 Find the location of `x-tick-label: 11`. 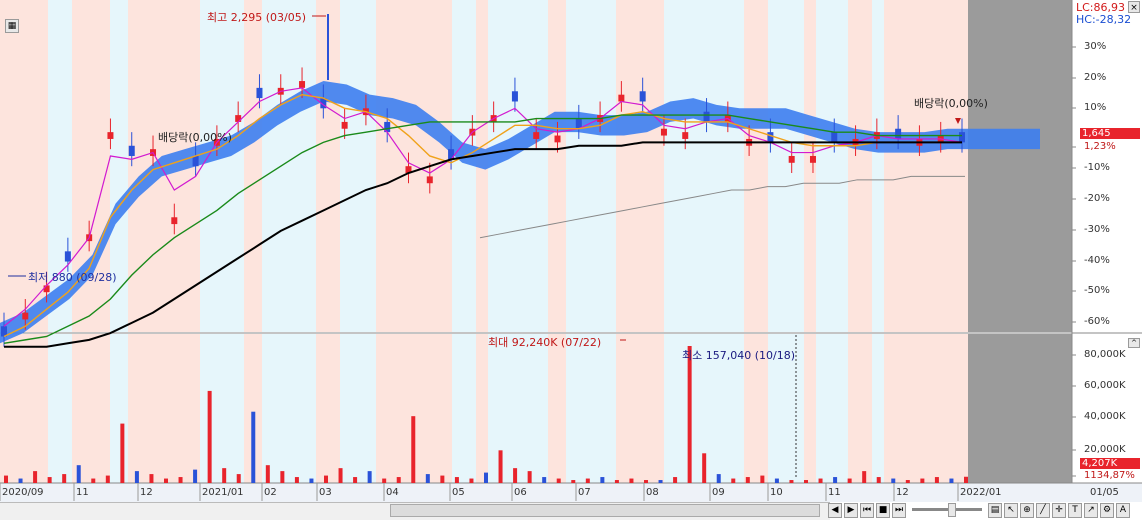

x-tick-label: 11 is located at coordinates (834, 492).